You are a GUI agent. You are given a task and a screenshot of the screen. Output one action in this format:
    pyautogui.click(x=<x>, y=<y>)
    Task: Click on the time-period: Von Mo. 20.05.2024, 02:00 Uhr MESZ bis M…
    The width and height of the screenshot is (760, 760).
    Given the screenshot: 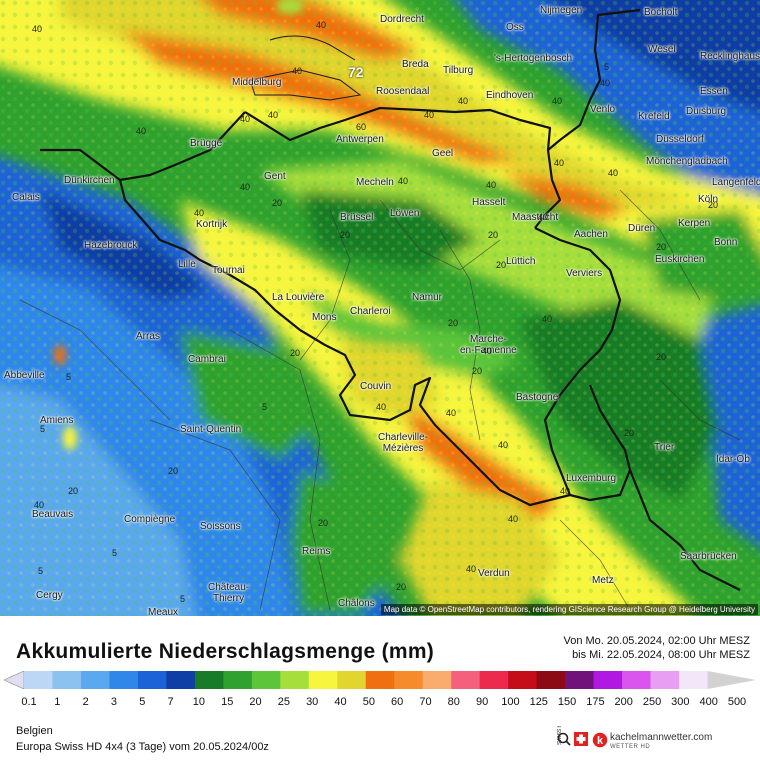 What is the action you would take?
    pyautogui.click(x=656, y=648)
    